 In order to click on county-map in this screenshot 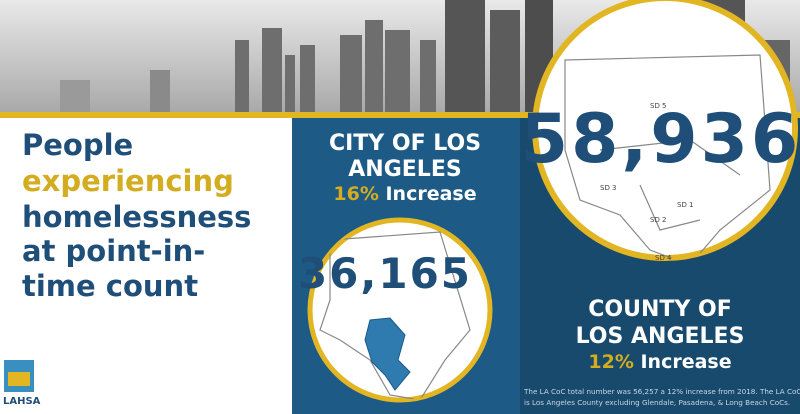, I will do `click(667, 156)`.